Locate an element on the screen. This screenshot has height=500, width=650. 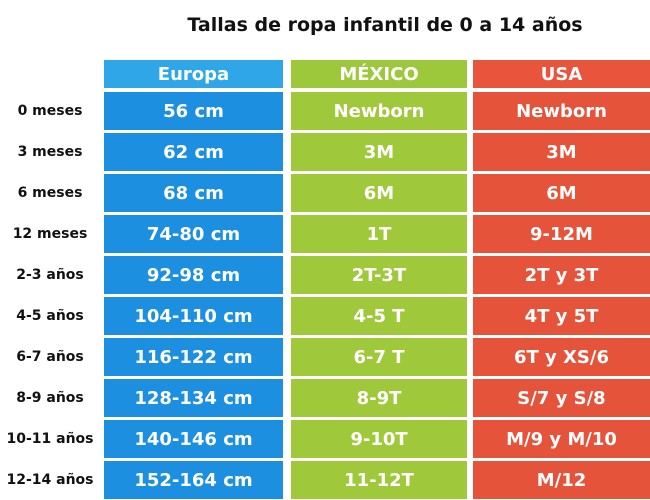
row-label: 4-5 años is located at coordinates (50, 316).